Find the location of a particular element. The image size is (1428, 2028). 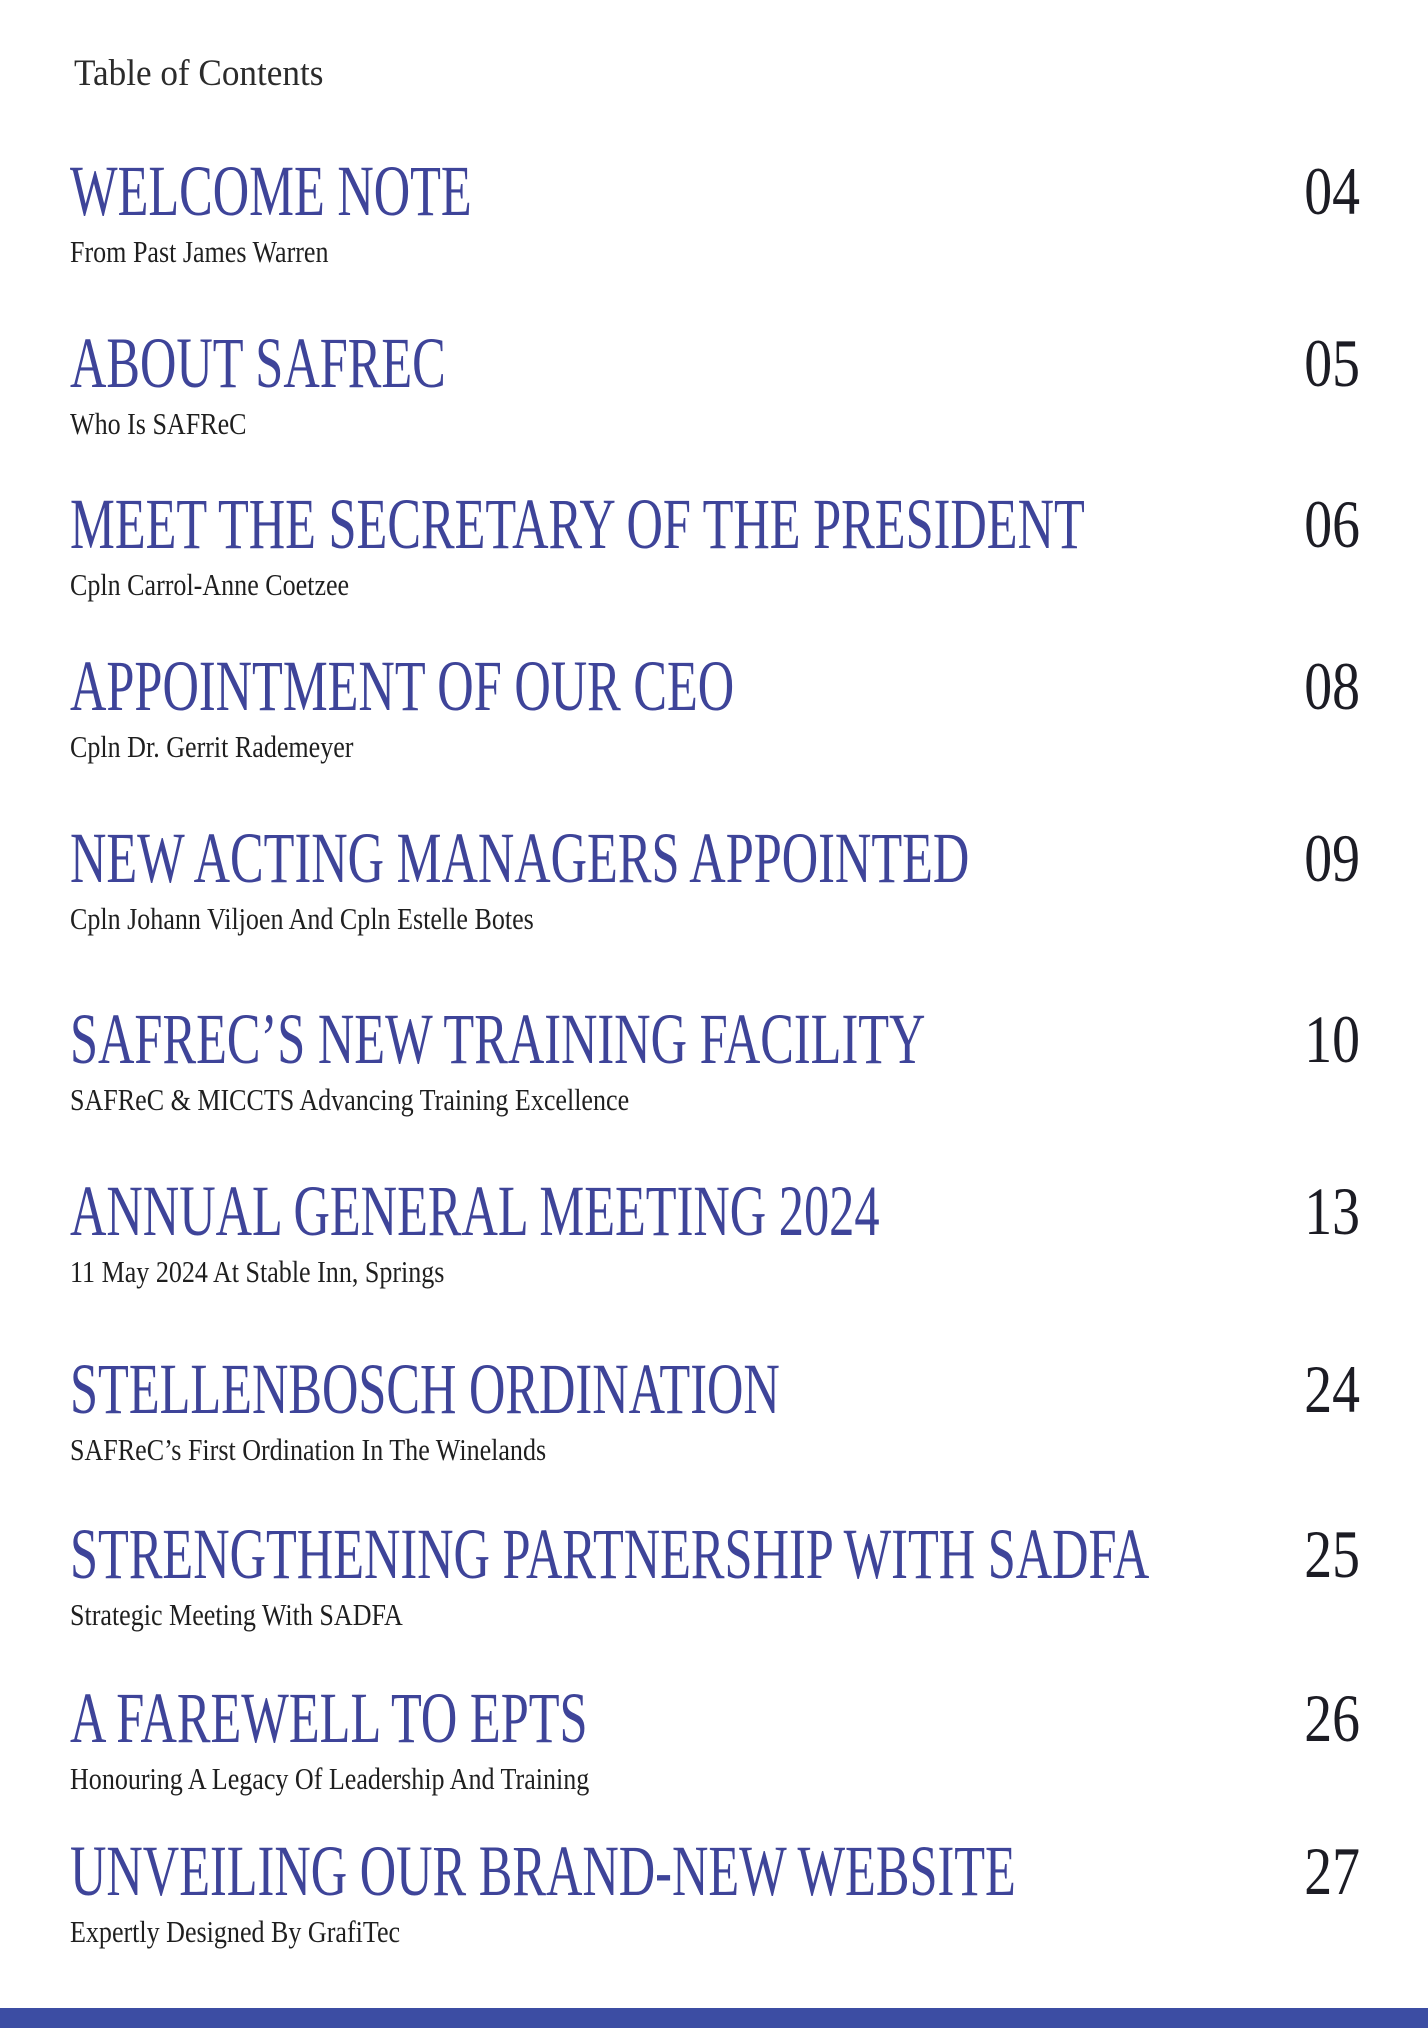

entry-subtitle: Expertly Designed By GrafiTec is located at coordinates (235, 1931).